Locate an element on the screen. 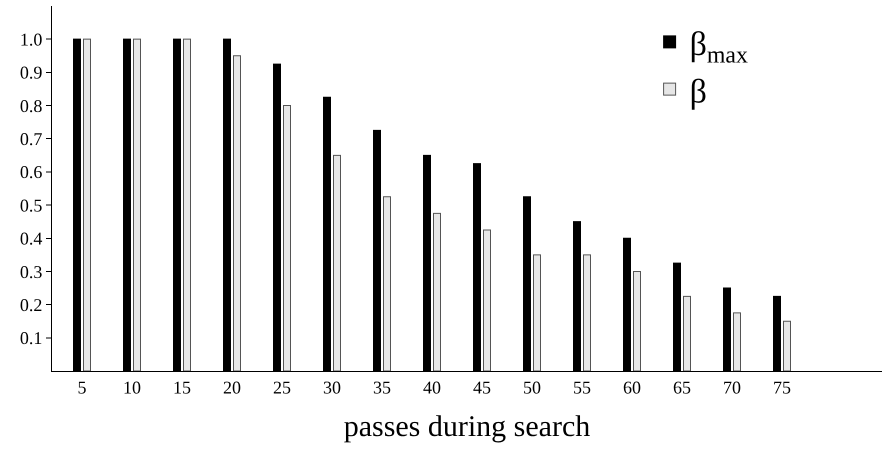  legend-label: β is located at coordinates (698, 91).